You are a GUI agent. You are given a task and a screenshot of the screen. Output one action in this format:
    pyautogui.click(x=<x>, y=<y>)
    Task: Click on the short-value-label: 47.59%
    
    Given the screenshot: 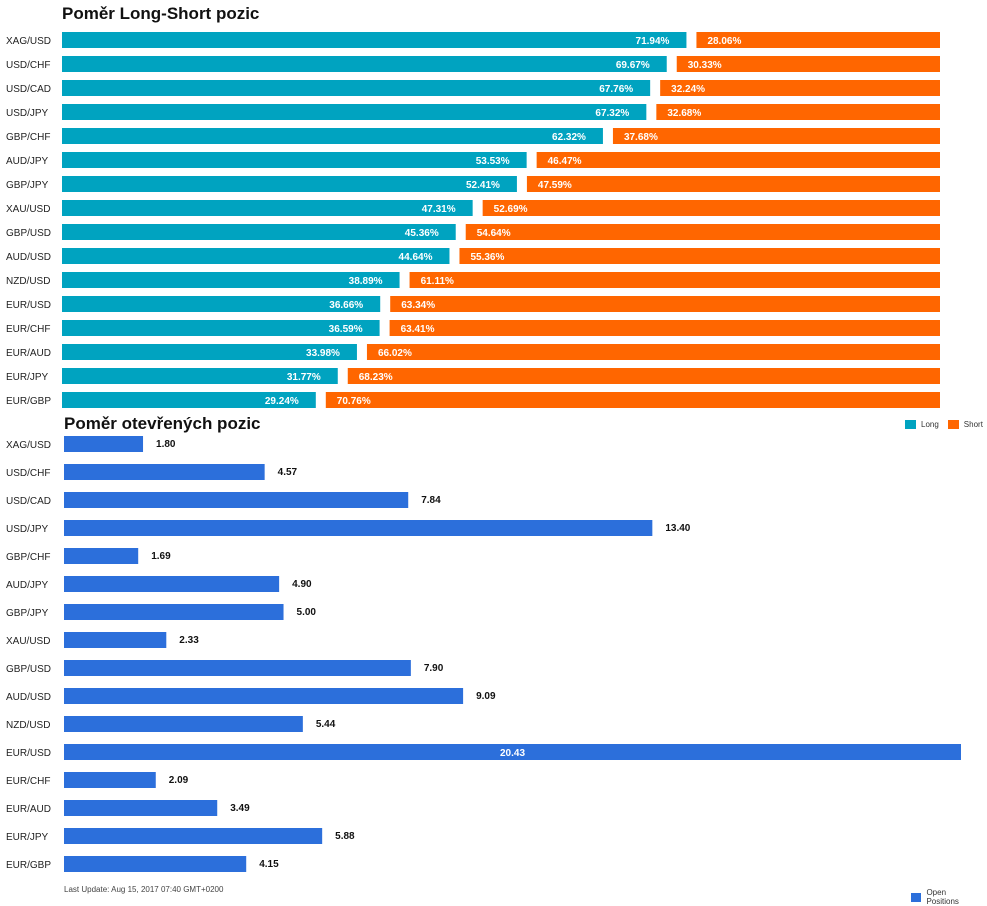 What is the action you would take?
    pyautogui.click(x=555, y=185)
    